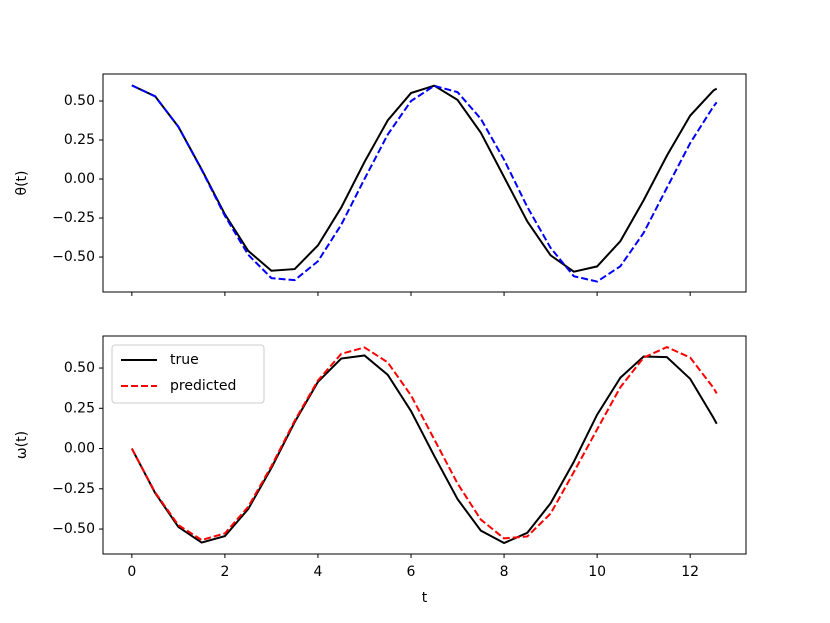 The image size is (830, 623). What do you see at coordinates (224, 572) in the screenshot?
I see `x-tick-label: 2` at bounding box center [224, 572].